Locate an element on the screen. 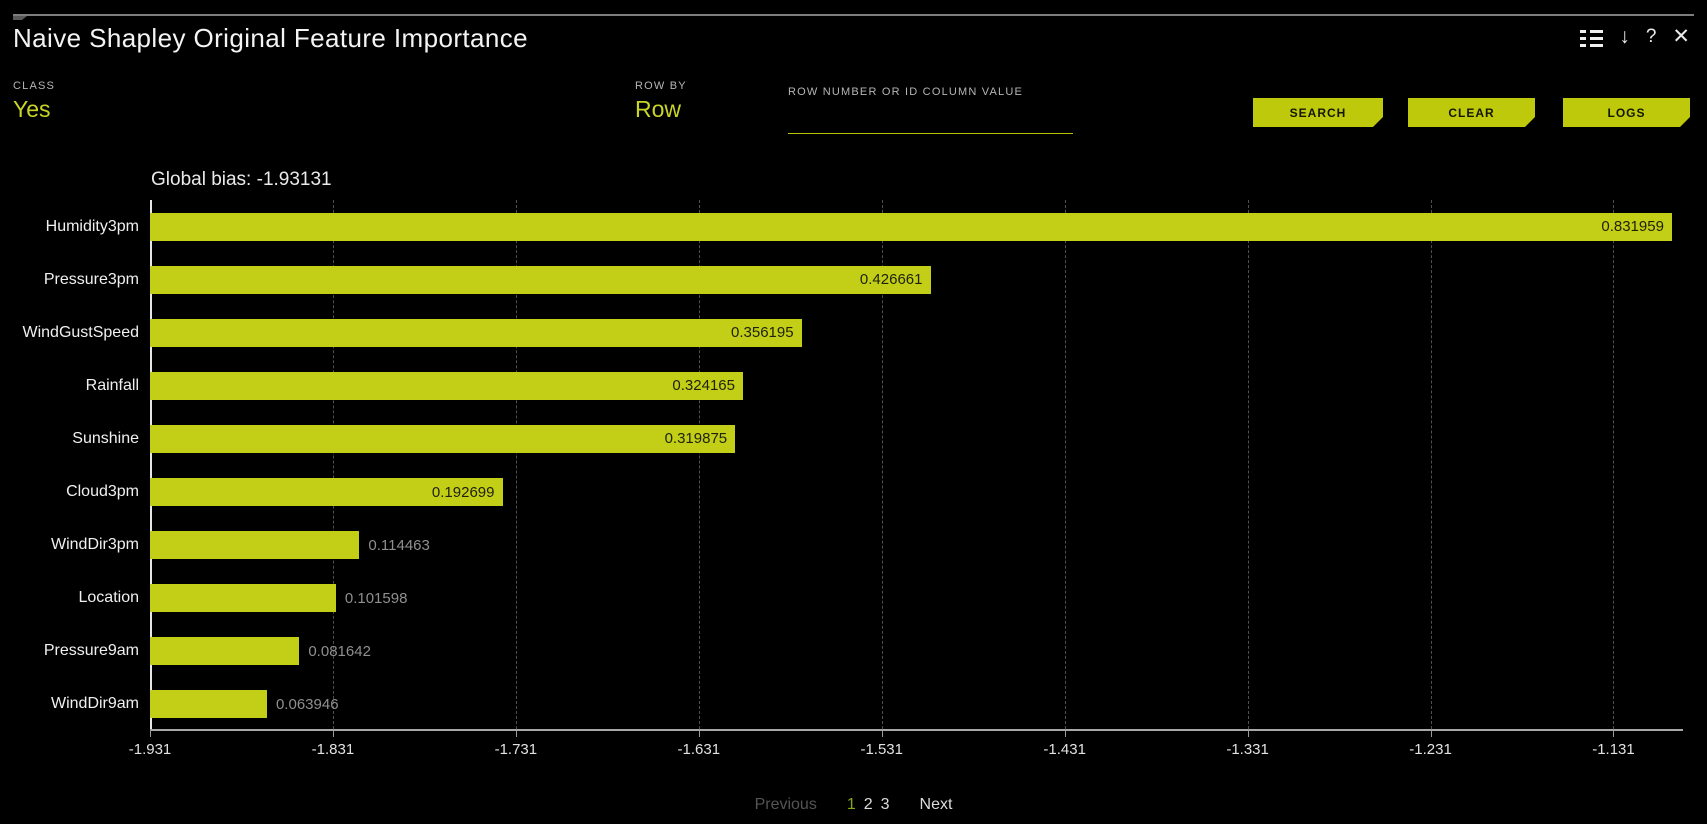  feature-value: 0.324165 is located at coordinates (703, 386).